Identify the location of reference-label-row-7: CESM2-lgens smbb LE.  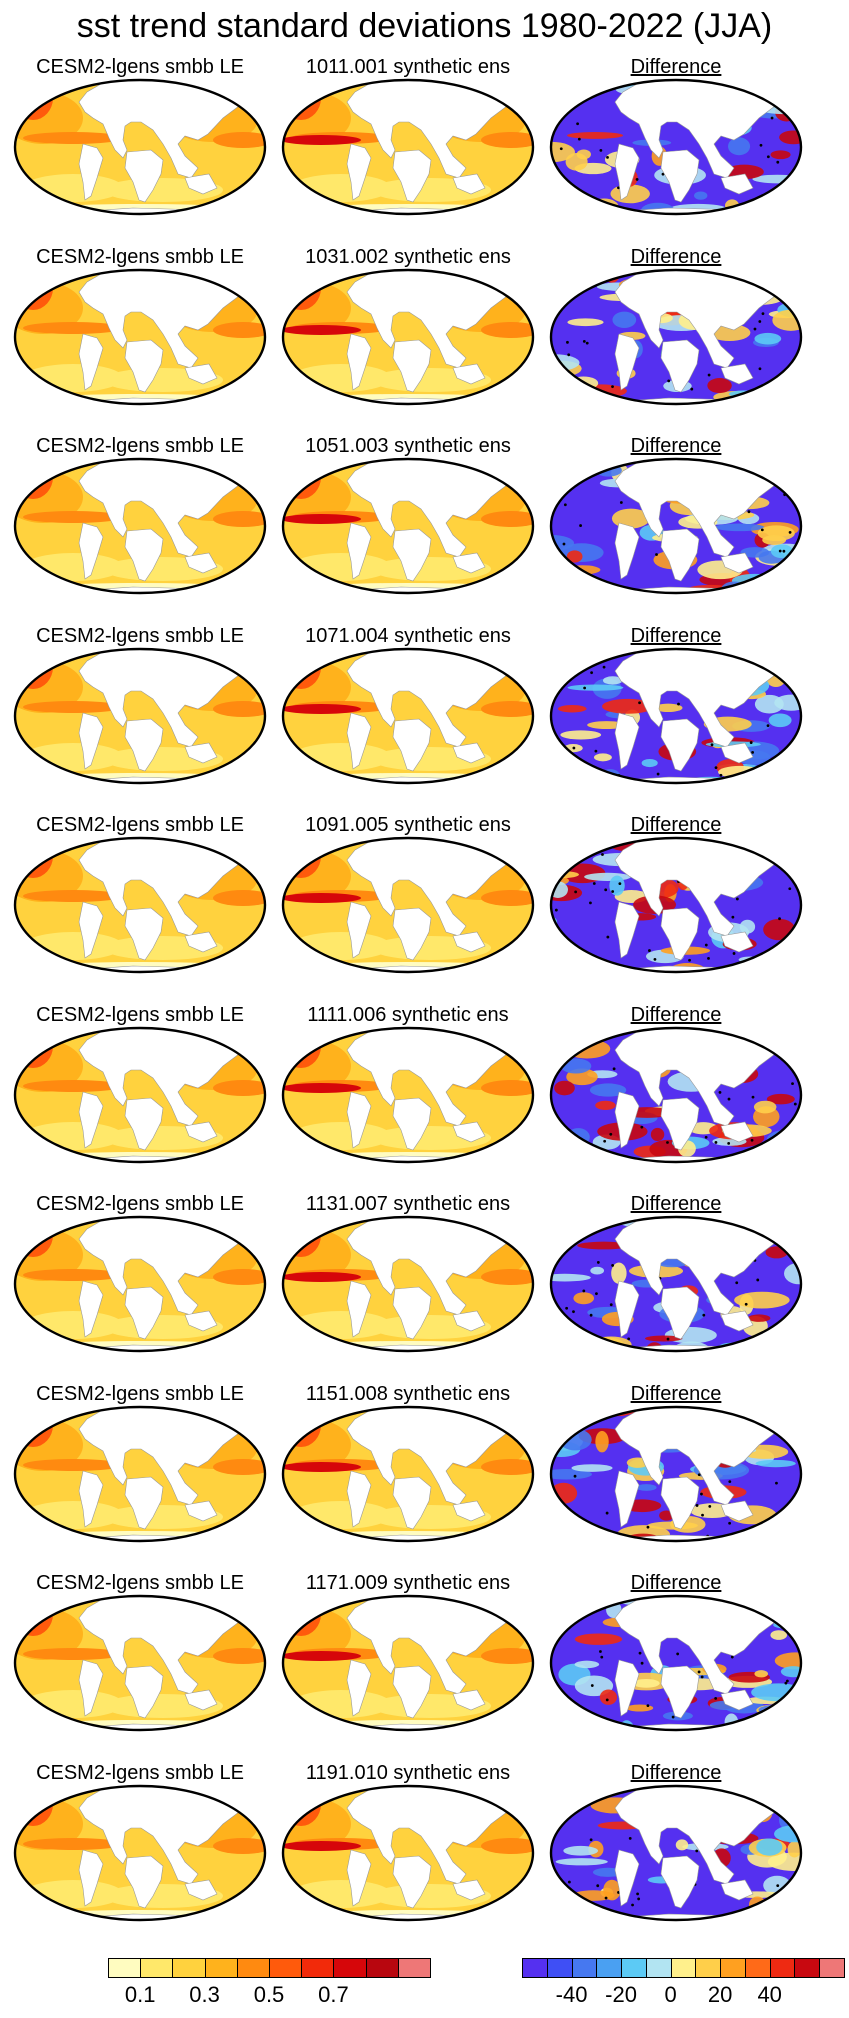
(140, 1204).